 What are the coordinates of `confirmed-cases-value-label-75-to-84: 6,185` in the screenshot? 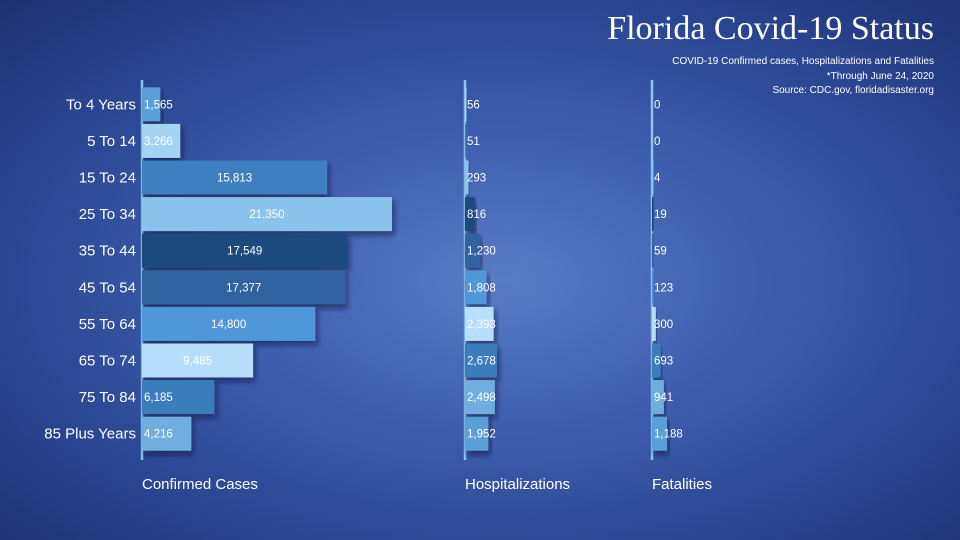 It's located at (158, 398).